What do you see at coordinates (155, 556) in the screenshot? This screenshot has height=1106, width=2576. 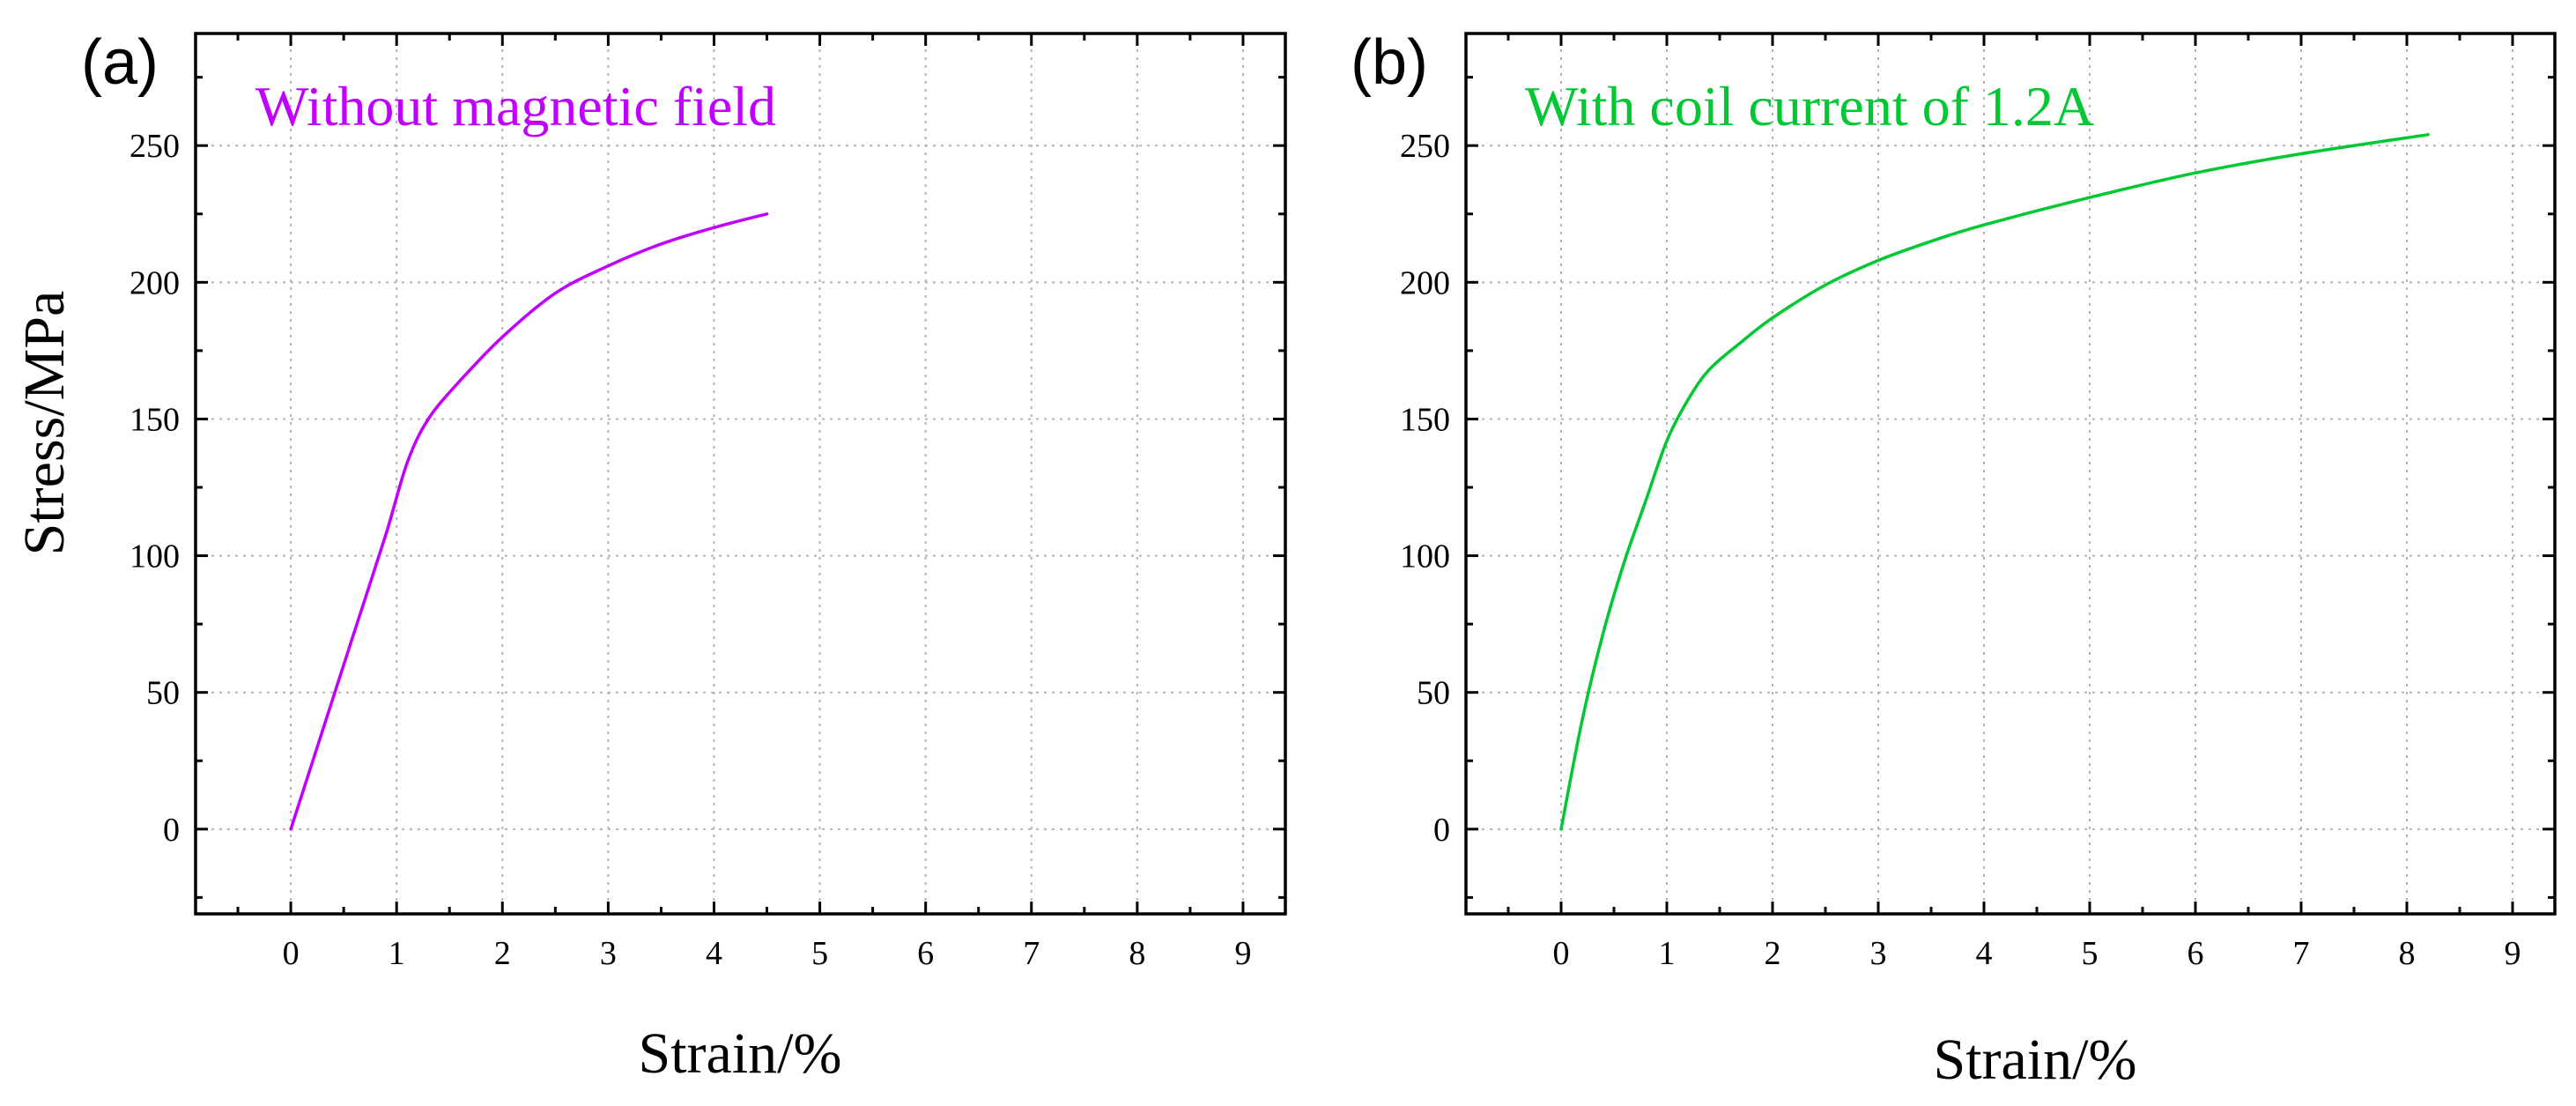 I see `y-tick-label-a-100: 100` at bounding box center [155, 556].